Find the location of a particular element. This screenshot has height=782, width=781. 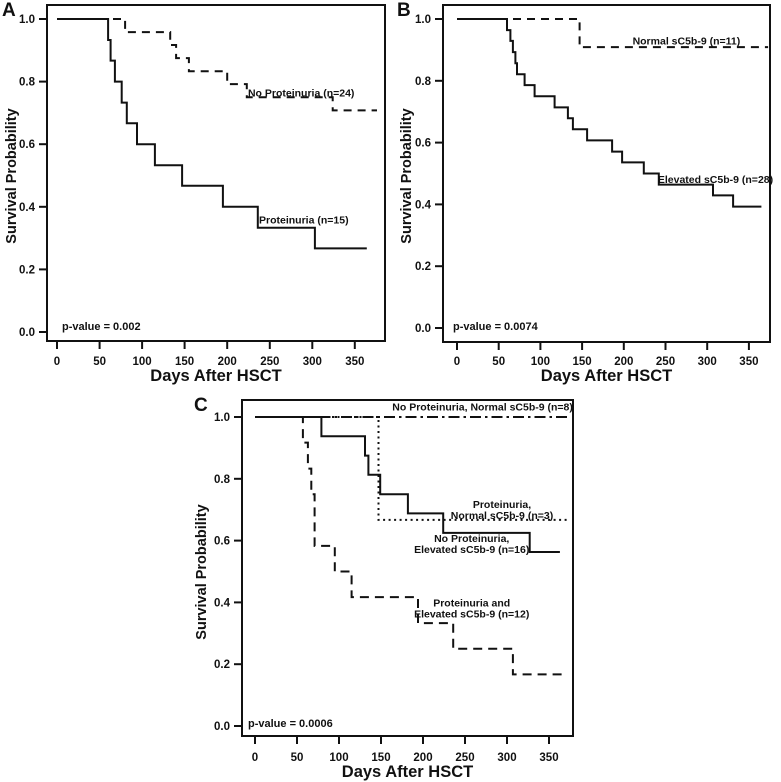

curve-dashed-a is located at coordinates (217, 65).